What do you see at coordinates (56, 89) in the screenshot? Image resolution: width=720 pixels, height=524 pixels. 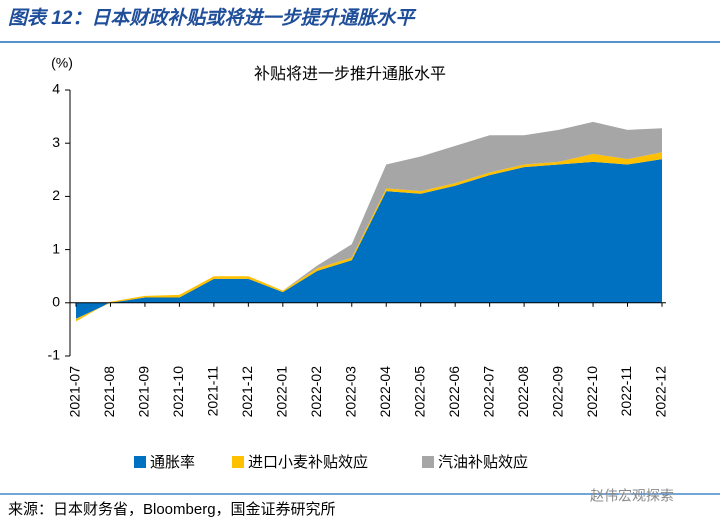 I see `y-tick-label: 4` at bounding box center [56, 89].